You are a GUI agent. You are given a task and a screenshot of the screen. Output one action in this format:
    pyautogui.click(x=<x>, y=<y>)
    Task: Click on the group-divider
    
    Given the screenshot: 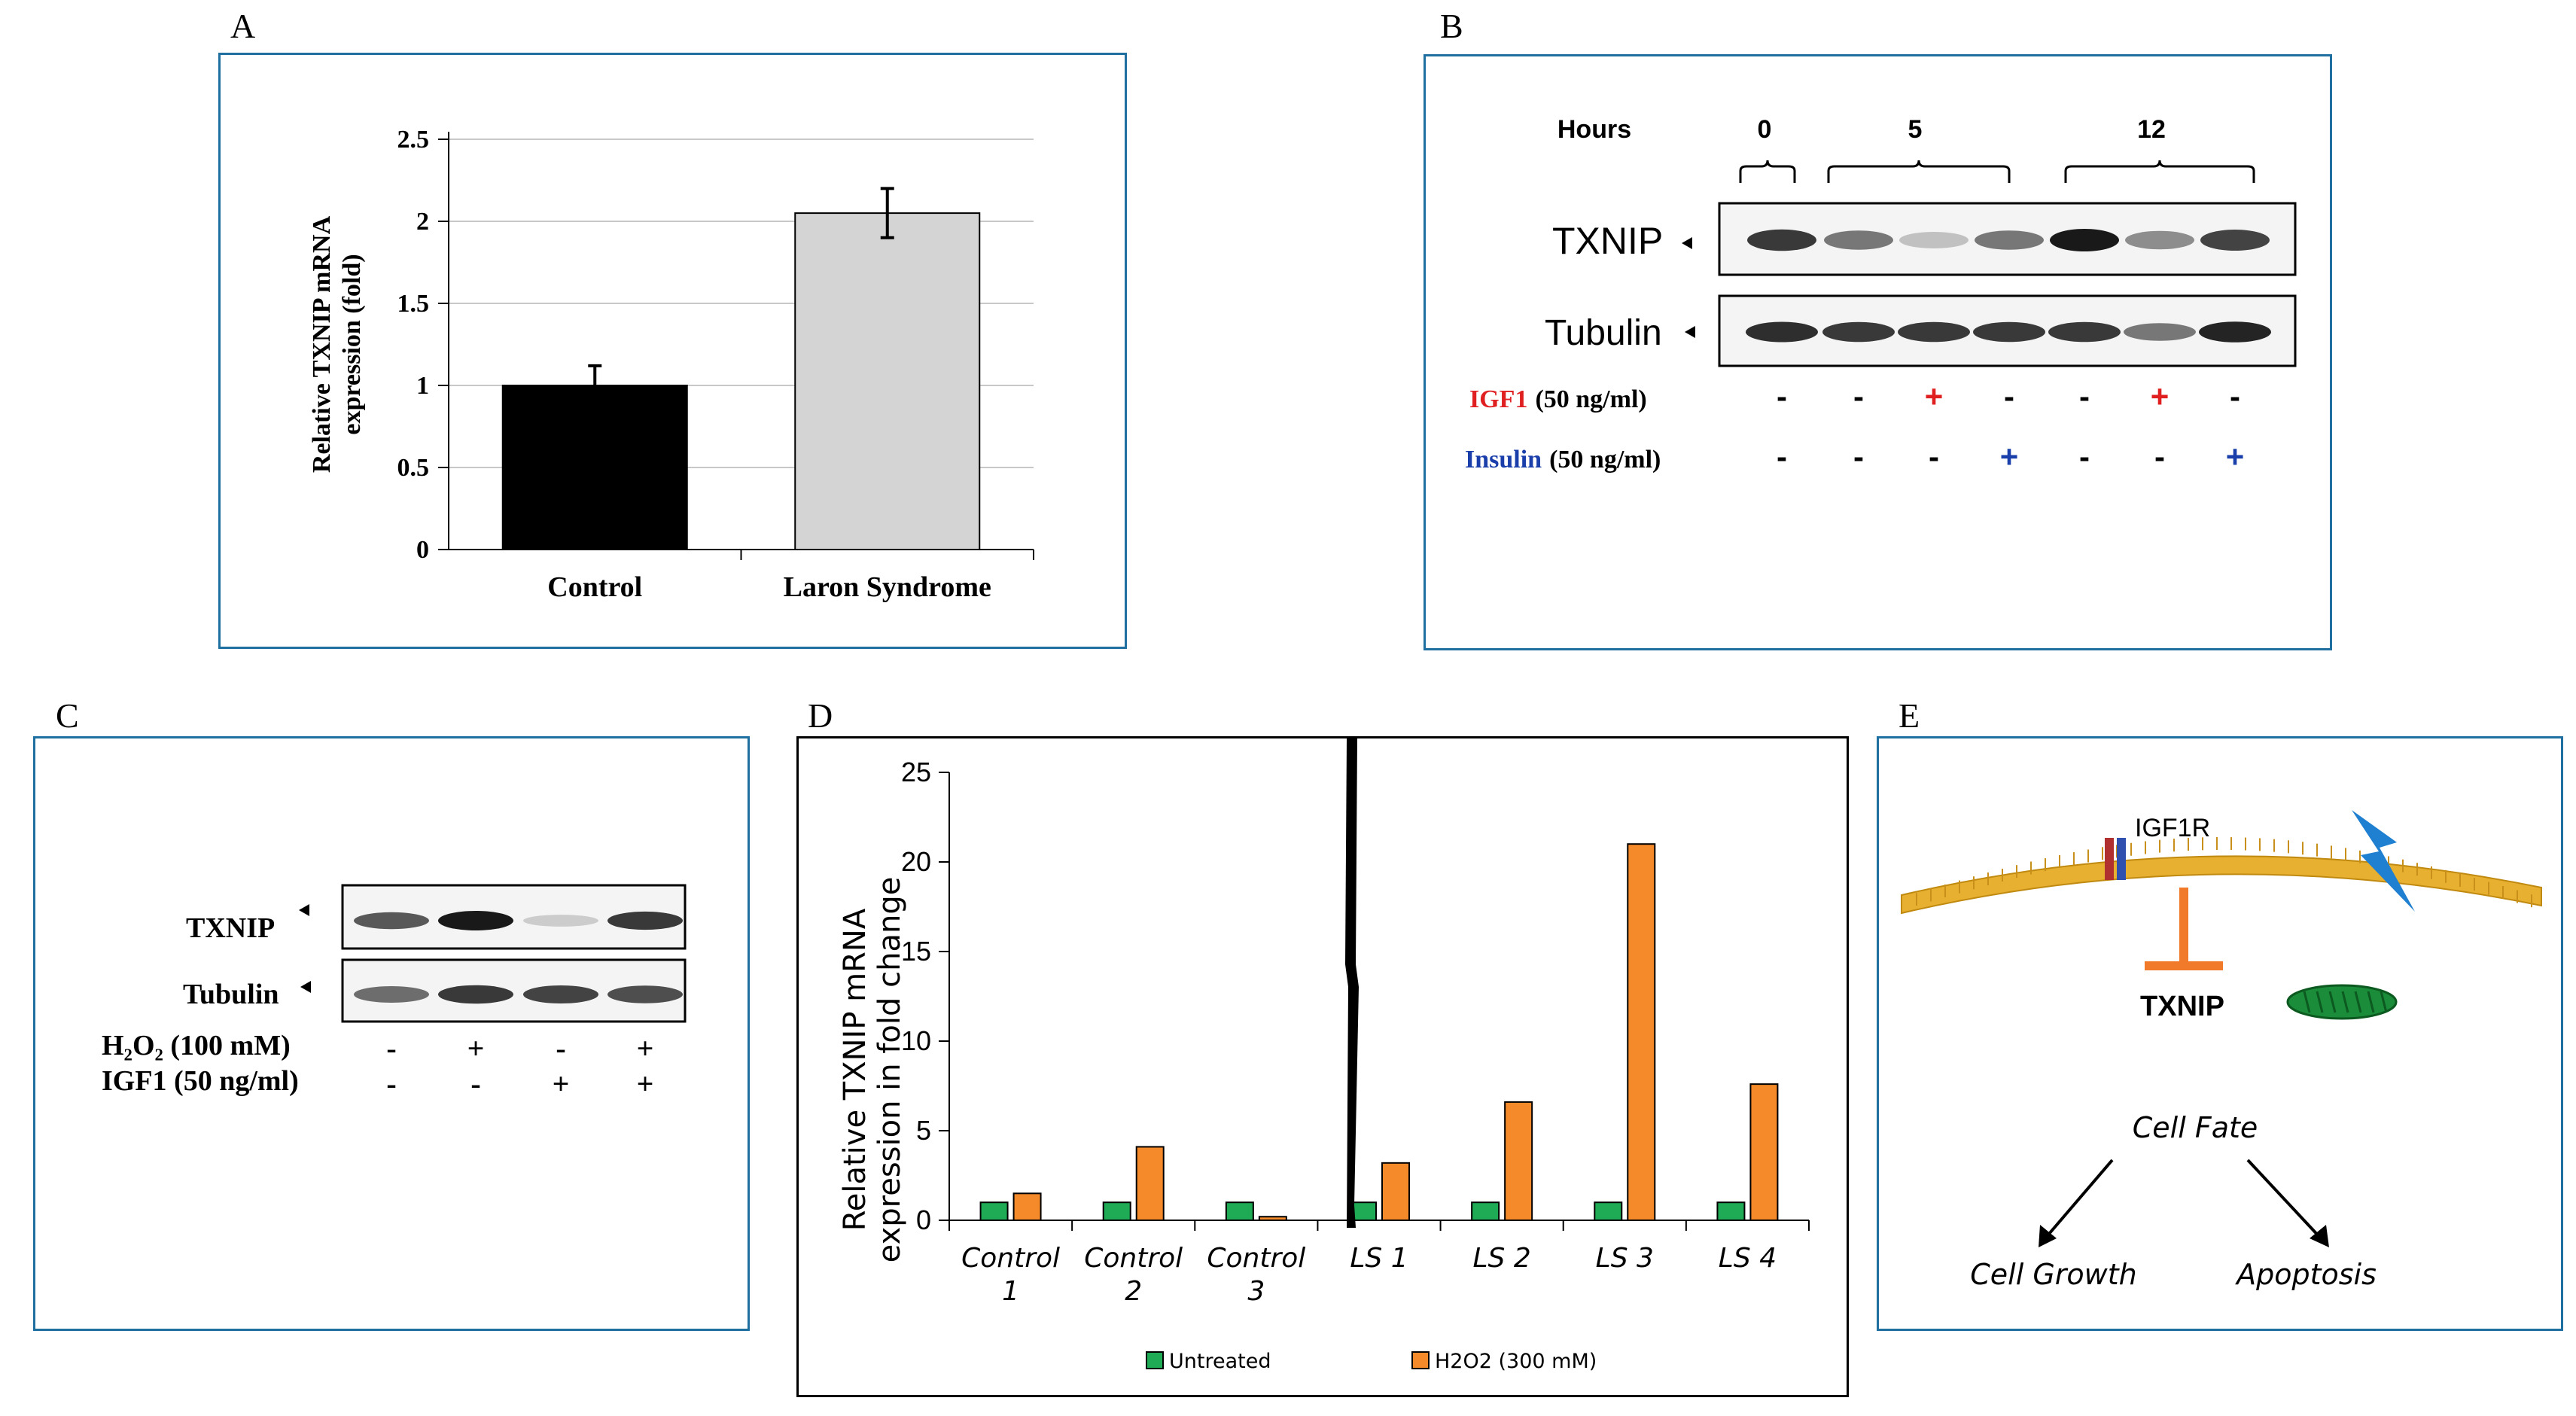 What is the action you would take?
    pyautogui.click(x=1352, y=983)
    